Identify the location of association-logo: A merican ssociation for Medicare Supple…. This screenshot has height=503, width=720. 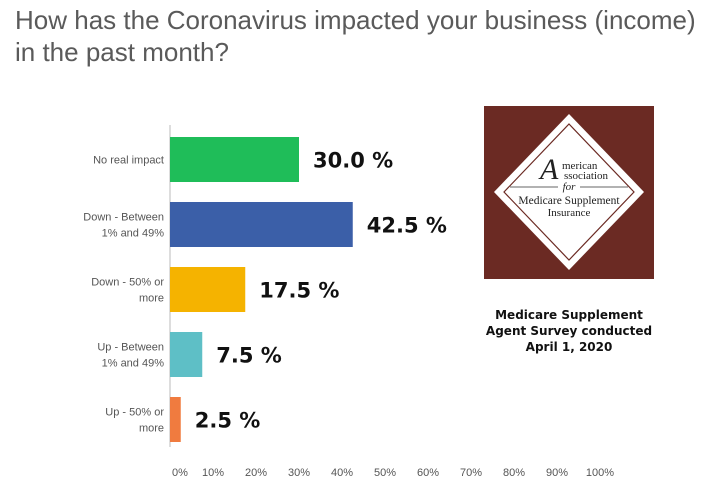
(569, 192).